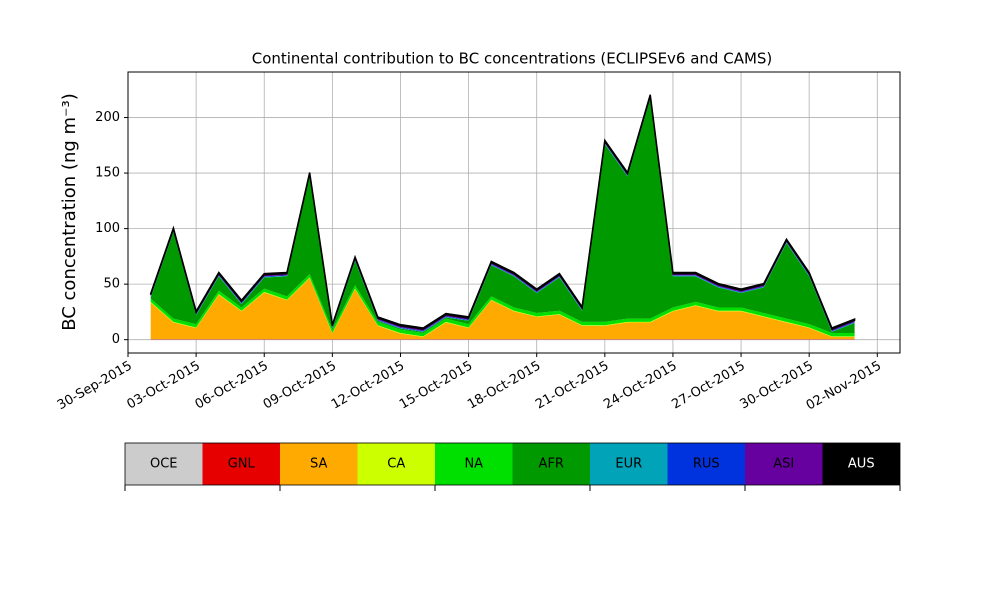 This screenshot has width=1000, height=604. Describe the element at coordinates (783, 464) in the screenshot. I see `legend-label: ASI` at that location.